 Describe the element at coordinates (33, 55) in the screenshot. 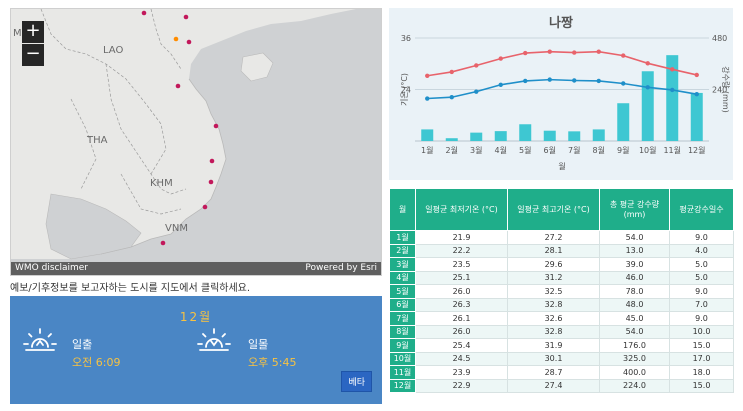

I see `zoom-out-button: −` at that location.